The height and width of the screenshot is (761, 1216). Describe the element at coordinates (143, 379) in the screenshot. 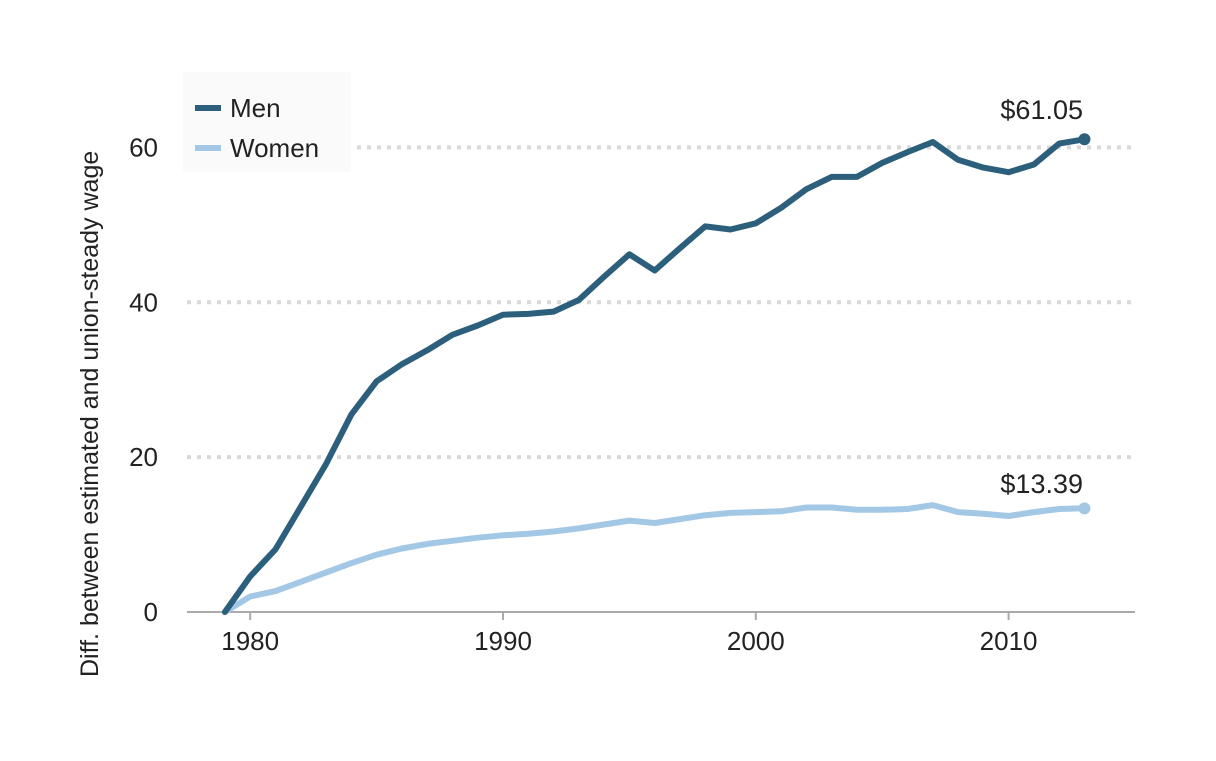

I see `y-axis-tick-labels: 0 20 40 60` at that location.